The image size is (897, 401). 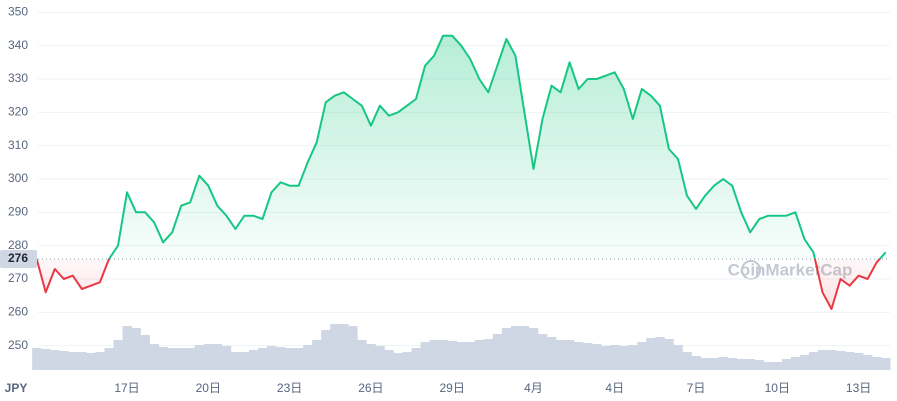 I want to click on x-tick-label: 4日, so click(x=614, y=388).